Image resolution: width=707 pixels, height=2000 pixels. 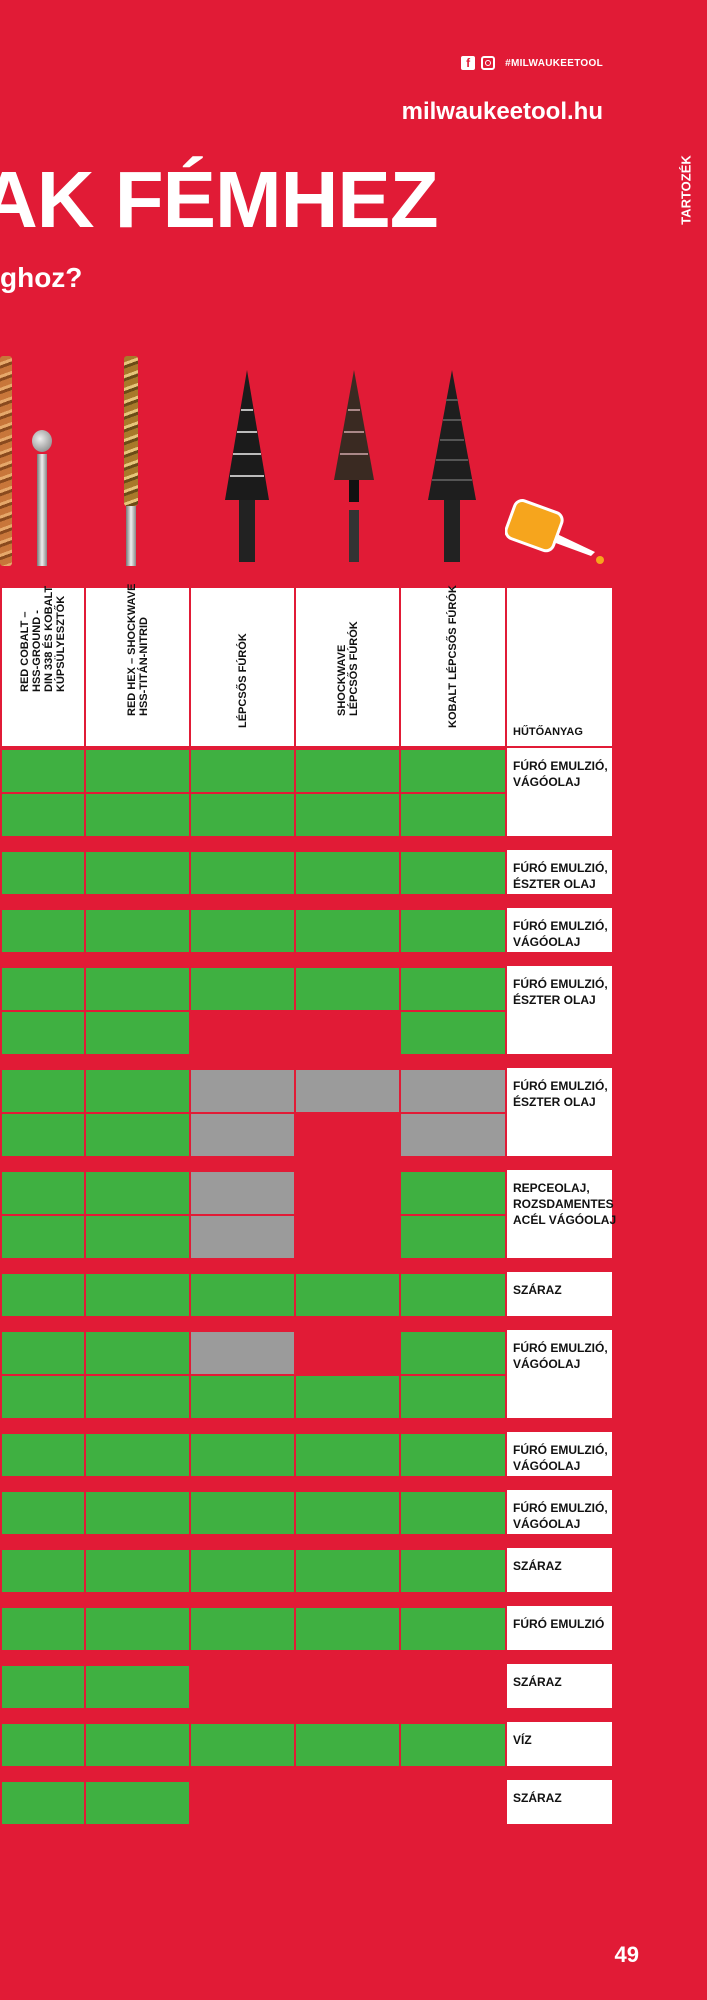 I want to click on coolant-cell: FÚRÓ EMULZIÓ, ÉSZTER OLAJ, so click(x=558, y=872).